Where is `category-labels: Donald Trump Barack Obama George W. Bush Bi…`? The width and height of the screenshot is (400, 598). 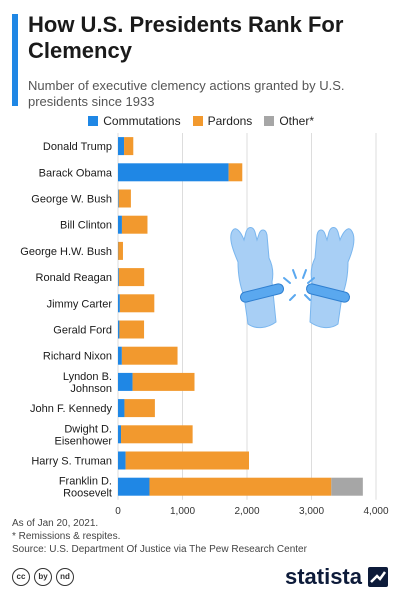
category-labels: Donald Trump Barack Obama George W. Bush Bi… is located at coordinates (66, 320).